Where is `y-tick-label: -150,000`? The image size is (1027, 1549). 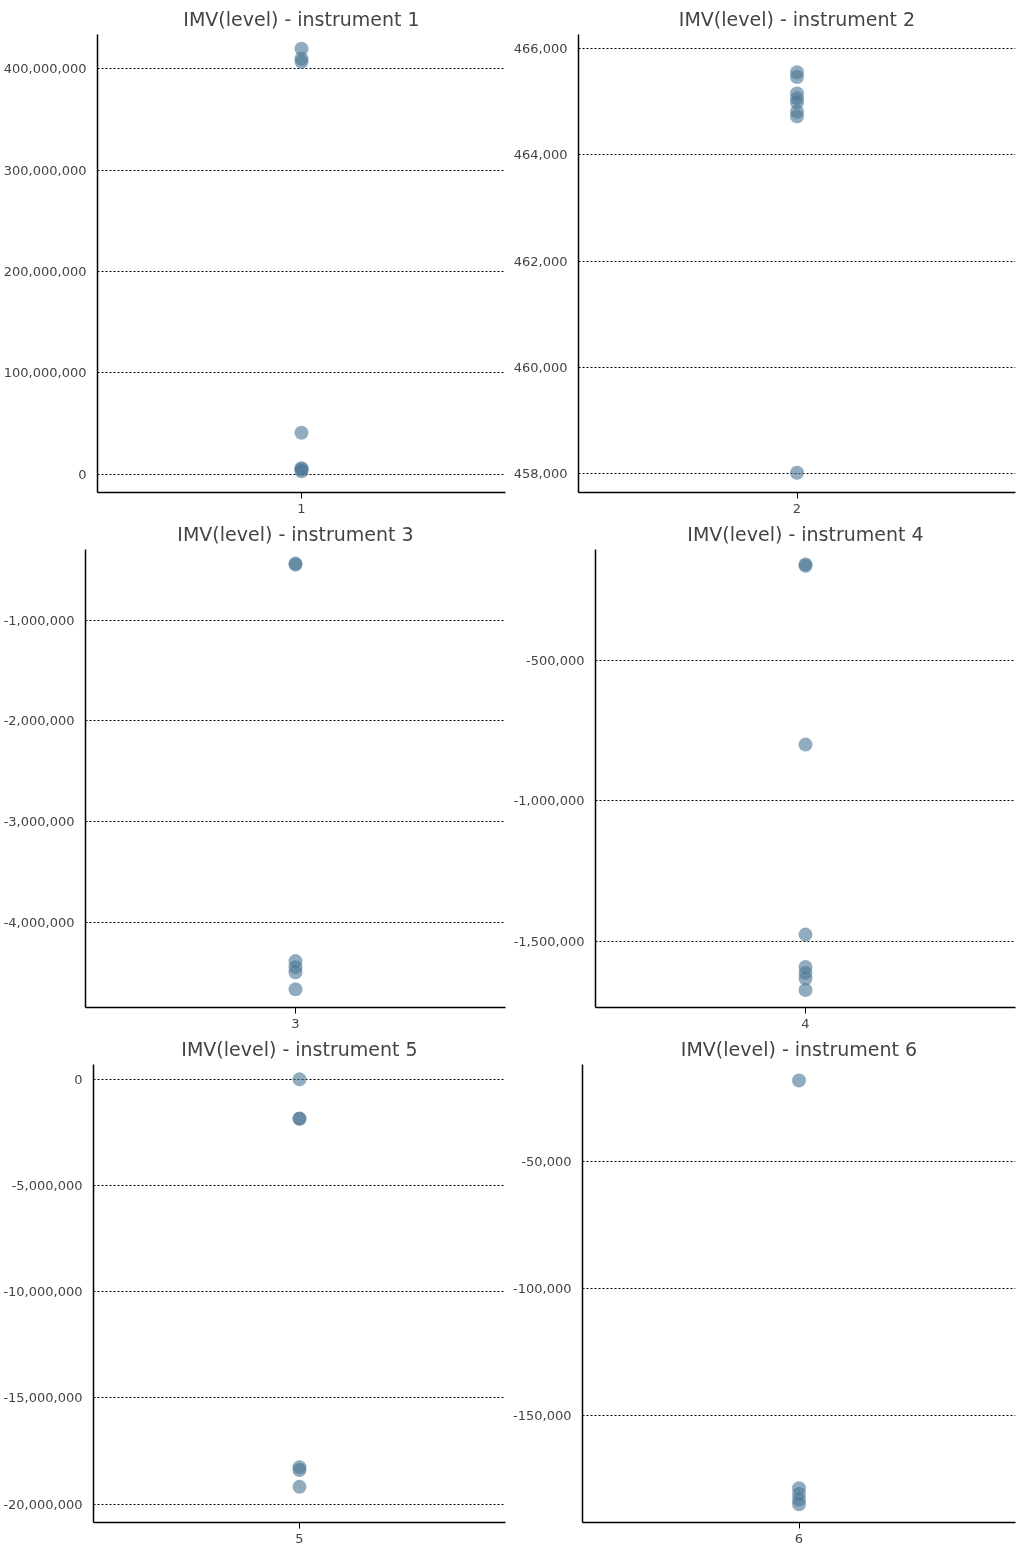
y-tick-label: -150,000 is located at coordinates (542, 1416).